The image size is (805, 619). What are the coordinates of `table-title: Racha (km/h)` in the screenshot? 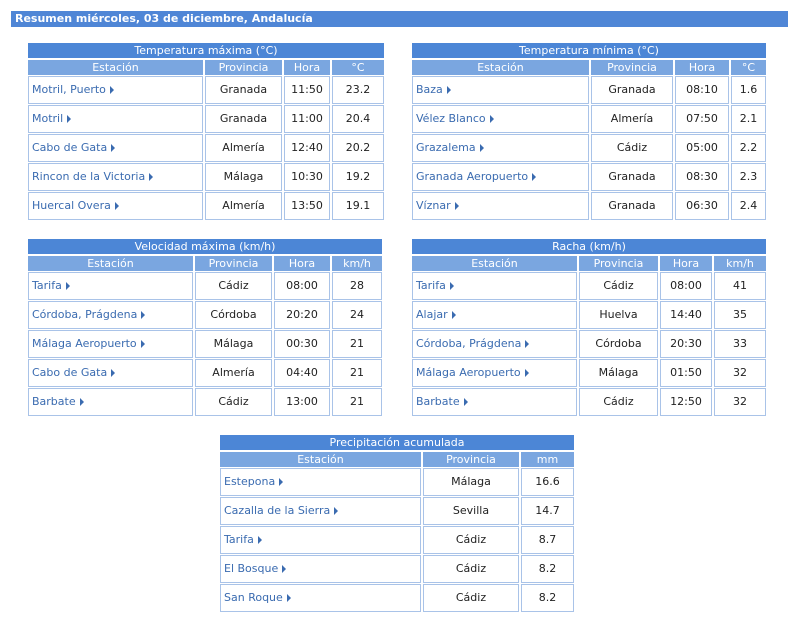 It's located at (589, 246).